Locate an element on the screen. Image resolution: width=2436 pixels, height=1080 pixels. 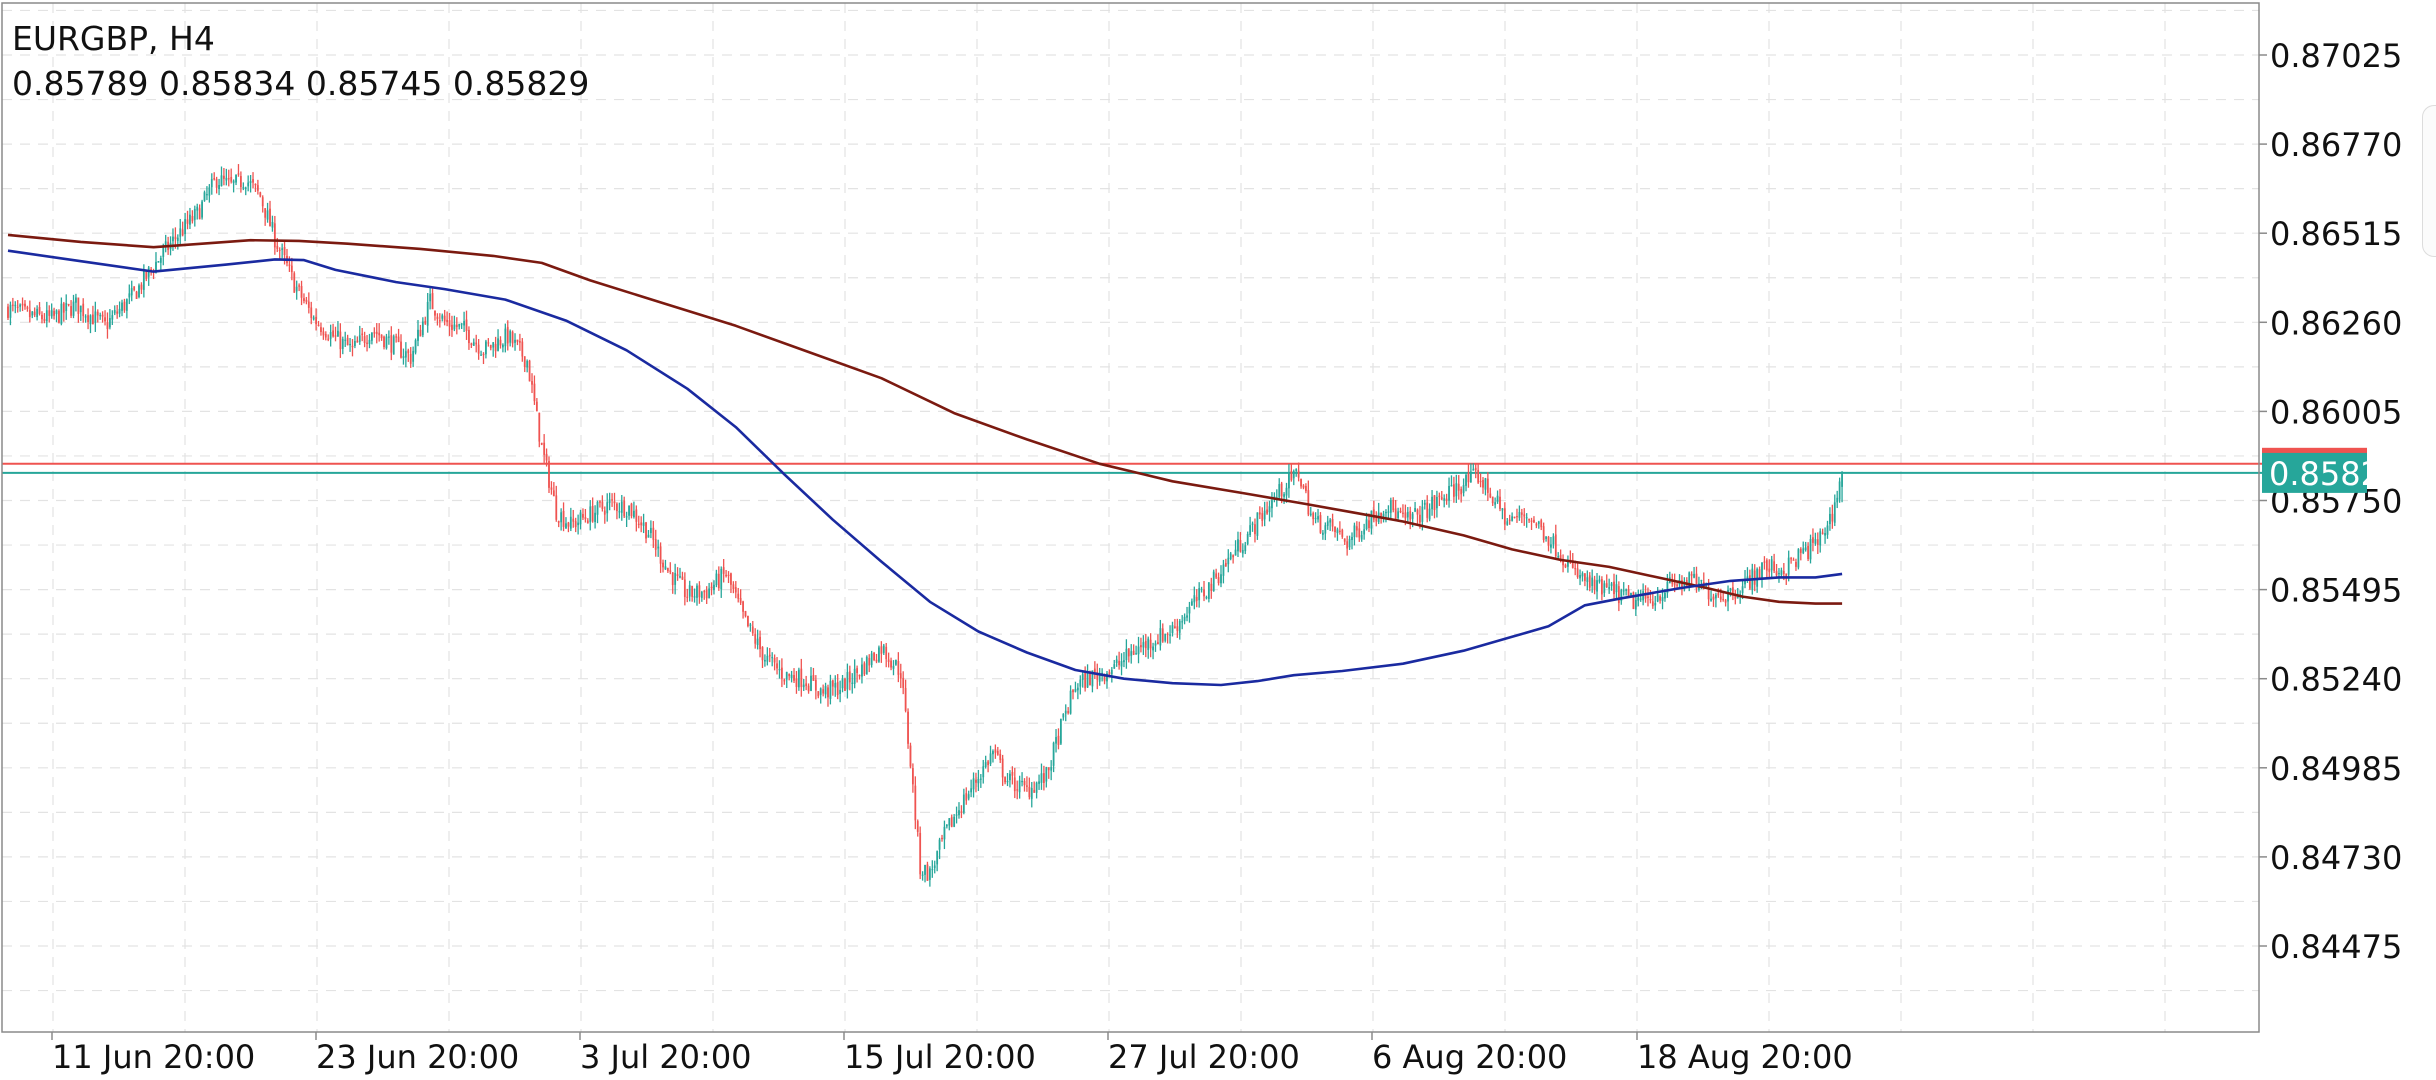
side-panel-tab is located at coordinates (2429, 181).